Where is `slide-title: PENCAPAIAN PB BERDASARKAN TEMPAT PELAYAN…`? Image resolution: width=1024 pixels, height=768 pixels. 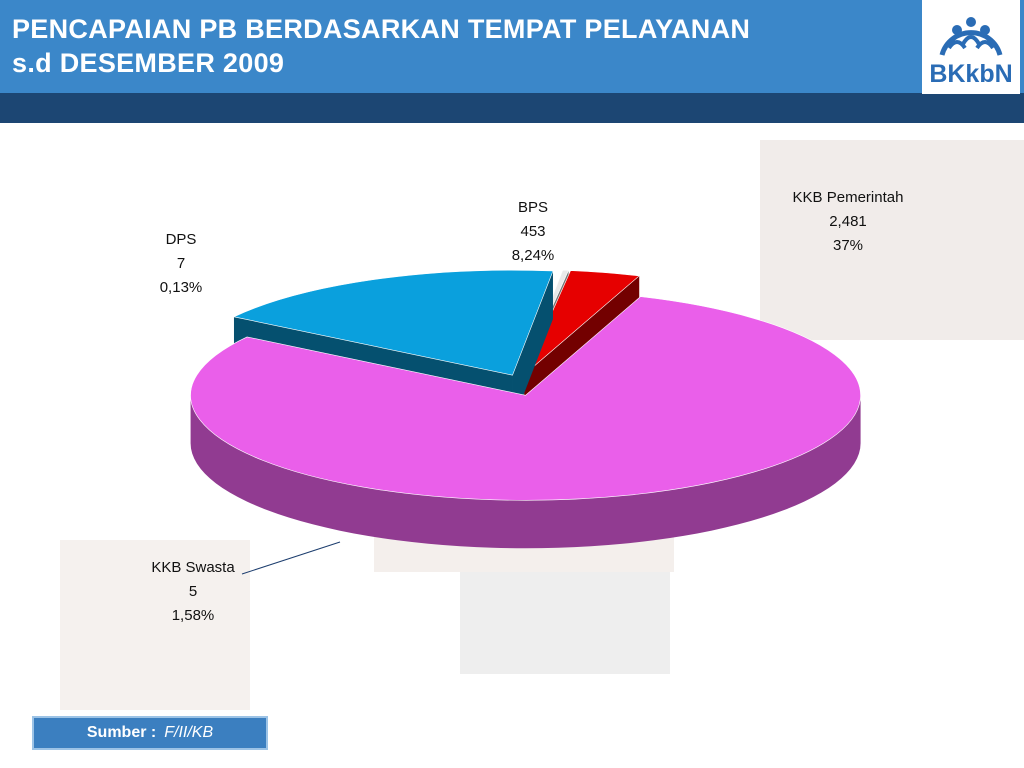
slide-title: PENCAPAIAN PB BERDASARKAN TEMPAT PELAYAN… is located at coordinates (381, 46).